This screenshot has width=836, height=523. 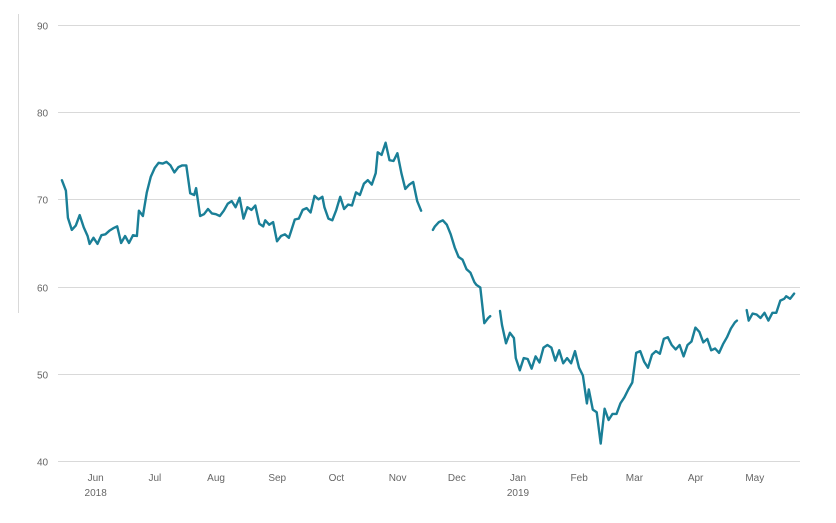 What do you see at coordinates (457, 478) in the screenshot?
I see `x-tick-label: Dec` at bounding box center [457, 478].